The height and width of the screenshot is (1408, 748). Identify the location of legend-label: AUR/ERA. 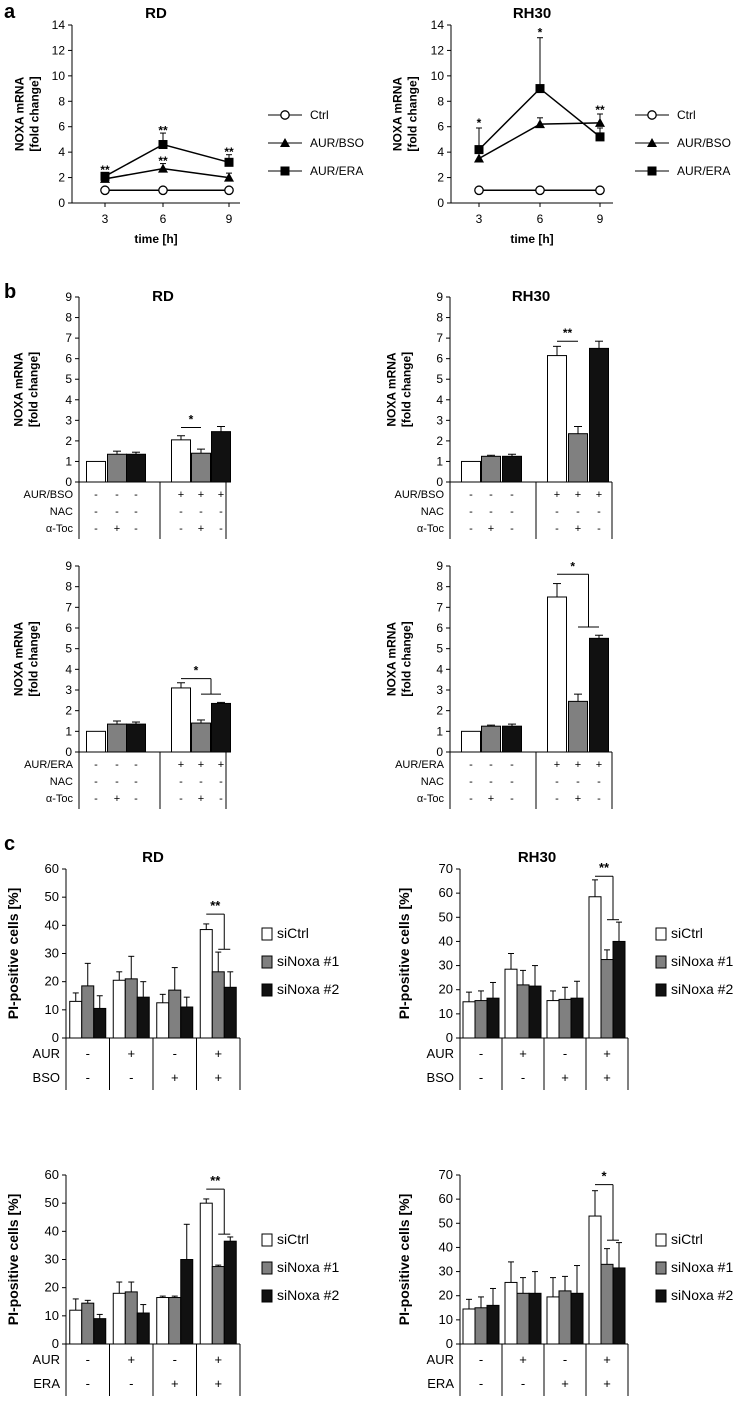
(336, 171).